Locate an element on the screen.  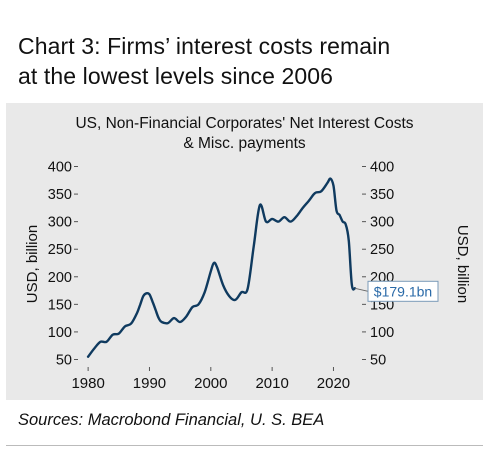
end-label-leader is located at coordinates (361, 289).